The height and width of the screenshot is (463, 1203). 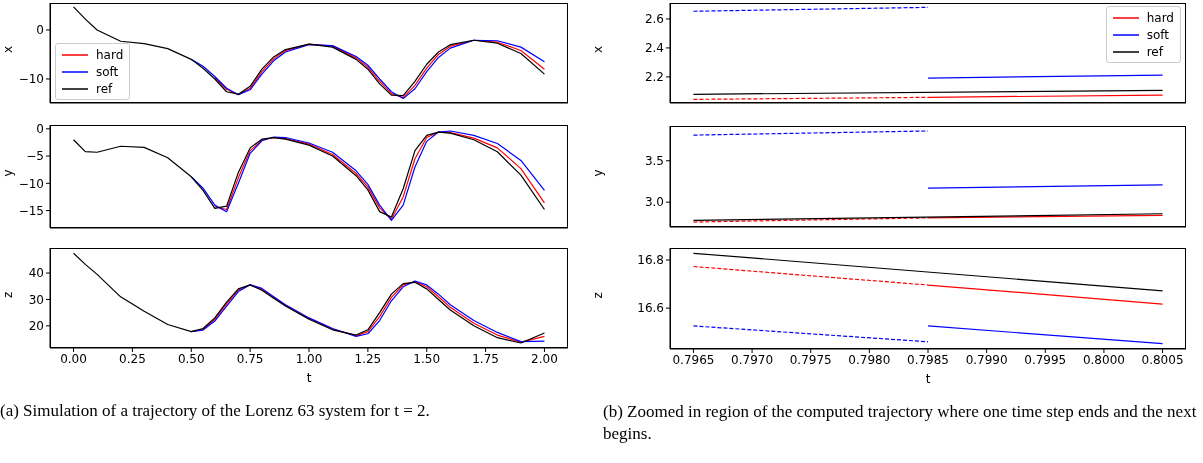 What do you see at coordinates (693, 359) in the screenshot?
I see `x-tick-label: 0.7965` at bounding box center [693, 359].